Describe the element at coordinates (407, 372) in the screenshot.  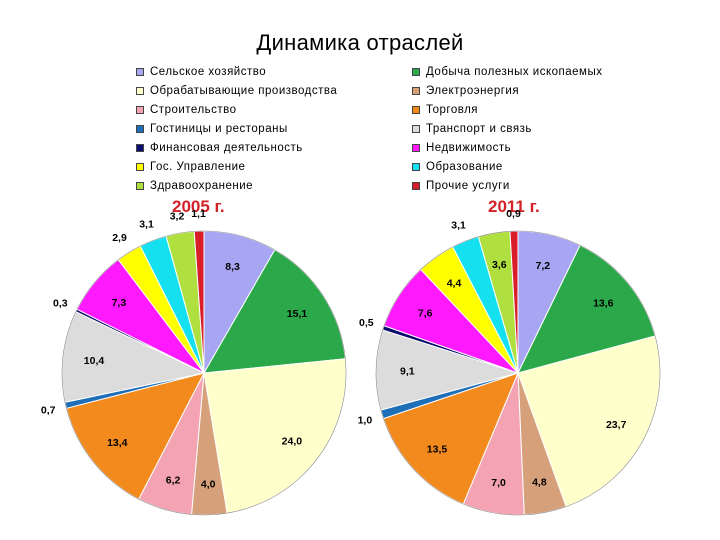
I see `pie-value-label: 9,1` at that location.